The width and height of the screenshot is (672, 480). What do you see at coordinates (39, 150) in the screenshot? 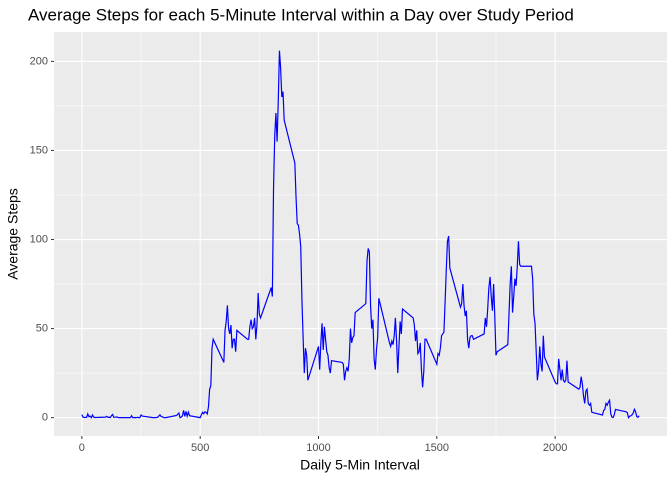
I see `y-tick-label: 150` at bounding box center [39, 150].